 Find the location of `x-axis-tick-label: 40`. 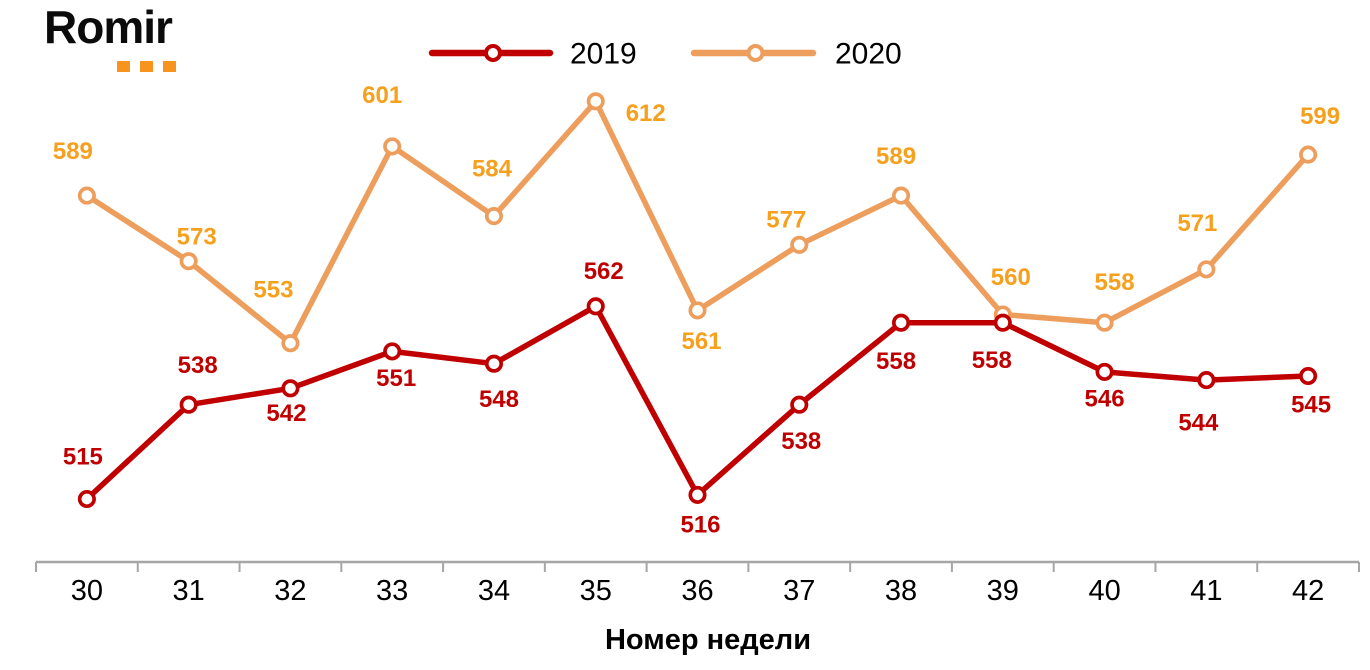

x-axis-tick-label: 40 is located at coordinates (1104, 591).